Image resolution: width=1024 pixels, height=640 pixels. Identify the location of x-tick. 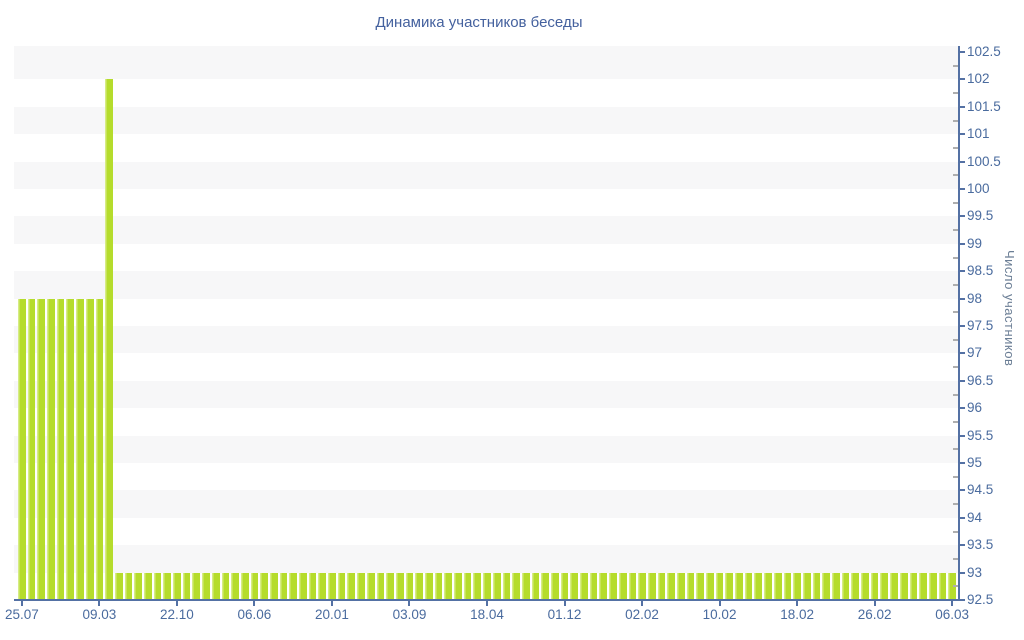
(797, 603).